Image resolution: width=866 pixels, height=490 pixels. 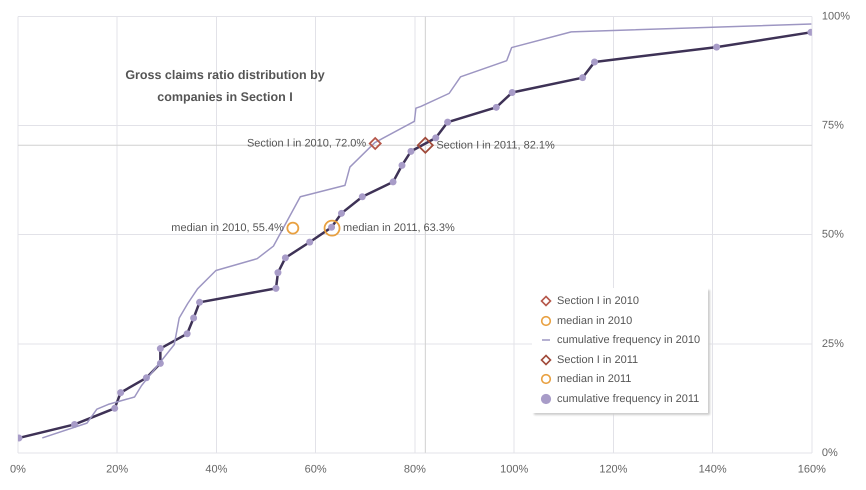 I want to click on legend-label: cumulative frequency in 2011, so click(x=628, y=398).